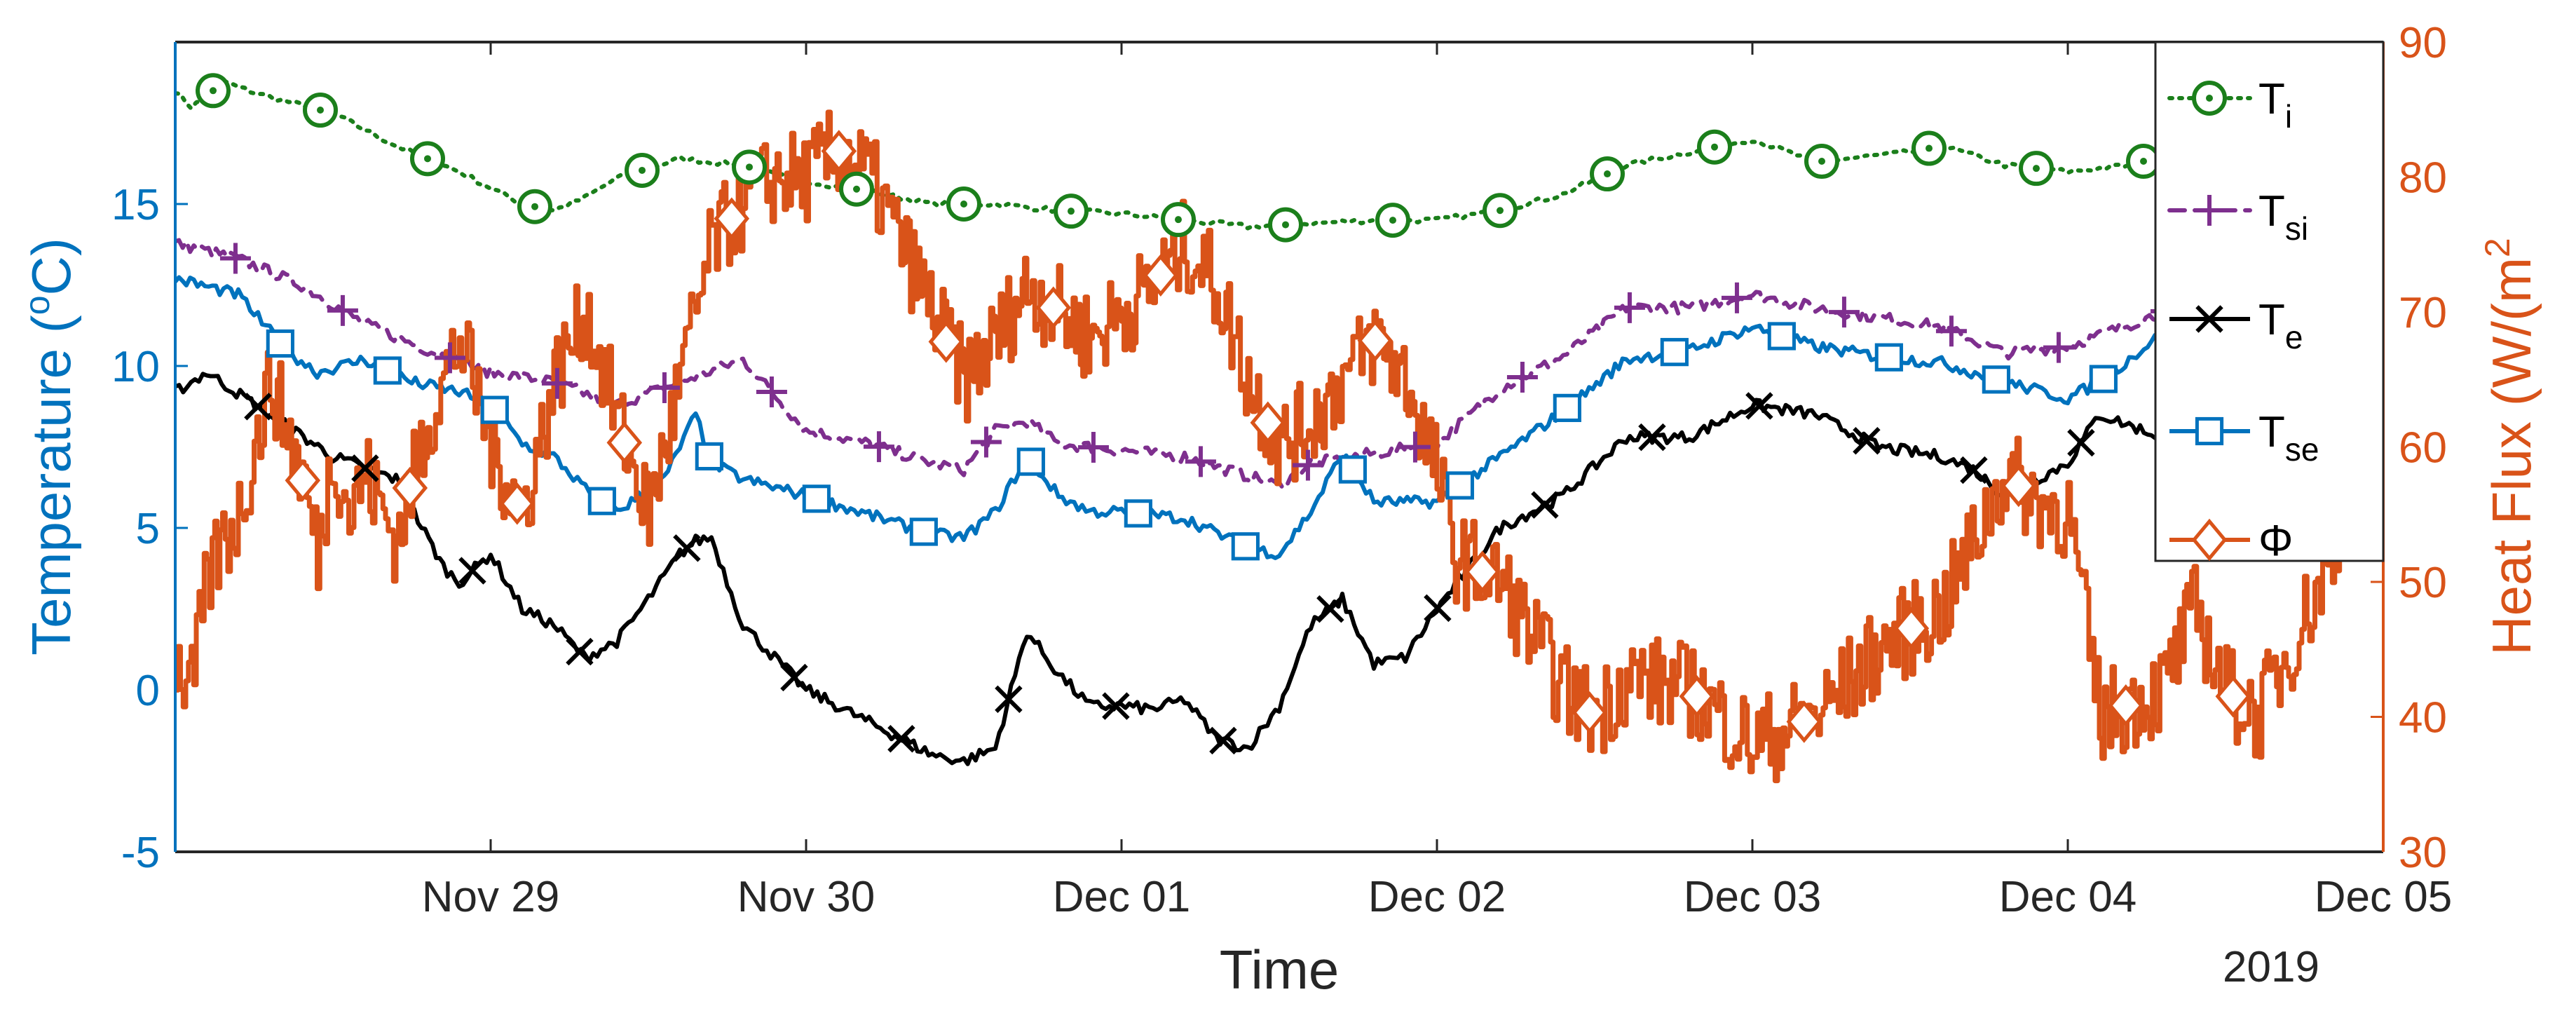 The width and height of the screenshot is (2576, 1025). What do you see at coordinates (1121, 897) in the screenshot?
I see `x-tick-label: Dec 01` at bounding box center [1121, 897].